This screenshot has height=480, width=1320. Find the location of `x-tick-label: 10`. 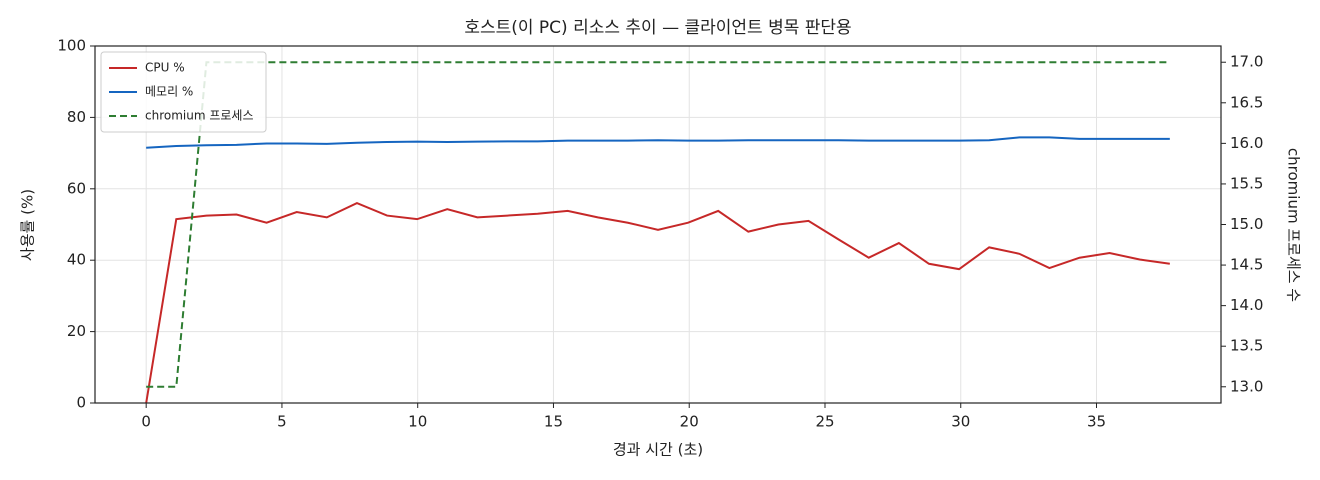

x-tick-label: 10 is located at coordinates (417, 422).